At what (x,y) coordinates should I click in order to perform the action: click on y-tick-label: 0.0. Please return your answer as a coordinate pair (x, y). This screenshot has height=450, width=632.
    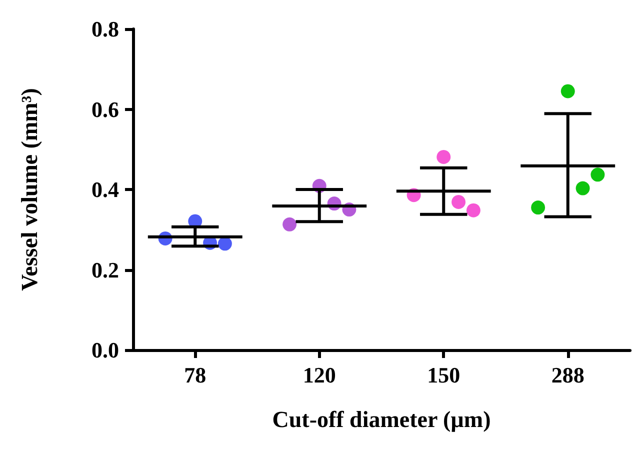
    Looking at the image, I should click on (105, 350).